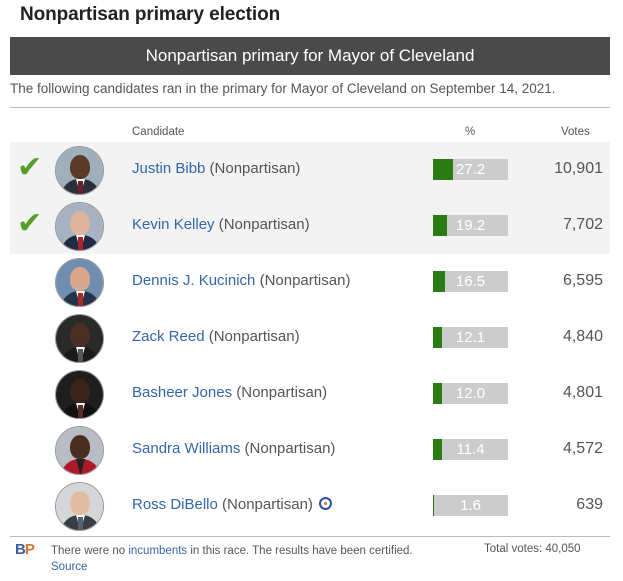 This screenshot has width=623, height=581. I want to click on vote-count: 6,595, so click(582, 280).